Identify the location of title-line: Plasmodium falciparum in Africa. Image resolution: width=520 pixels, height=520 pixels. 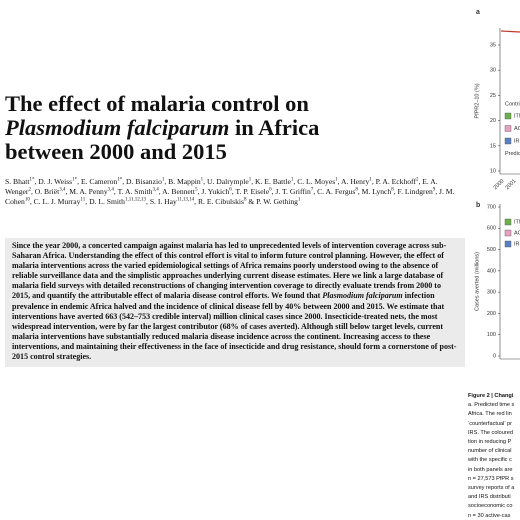
(195, 128).